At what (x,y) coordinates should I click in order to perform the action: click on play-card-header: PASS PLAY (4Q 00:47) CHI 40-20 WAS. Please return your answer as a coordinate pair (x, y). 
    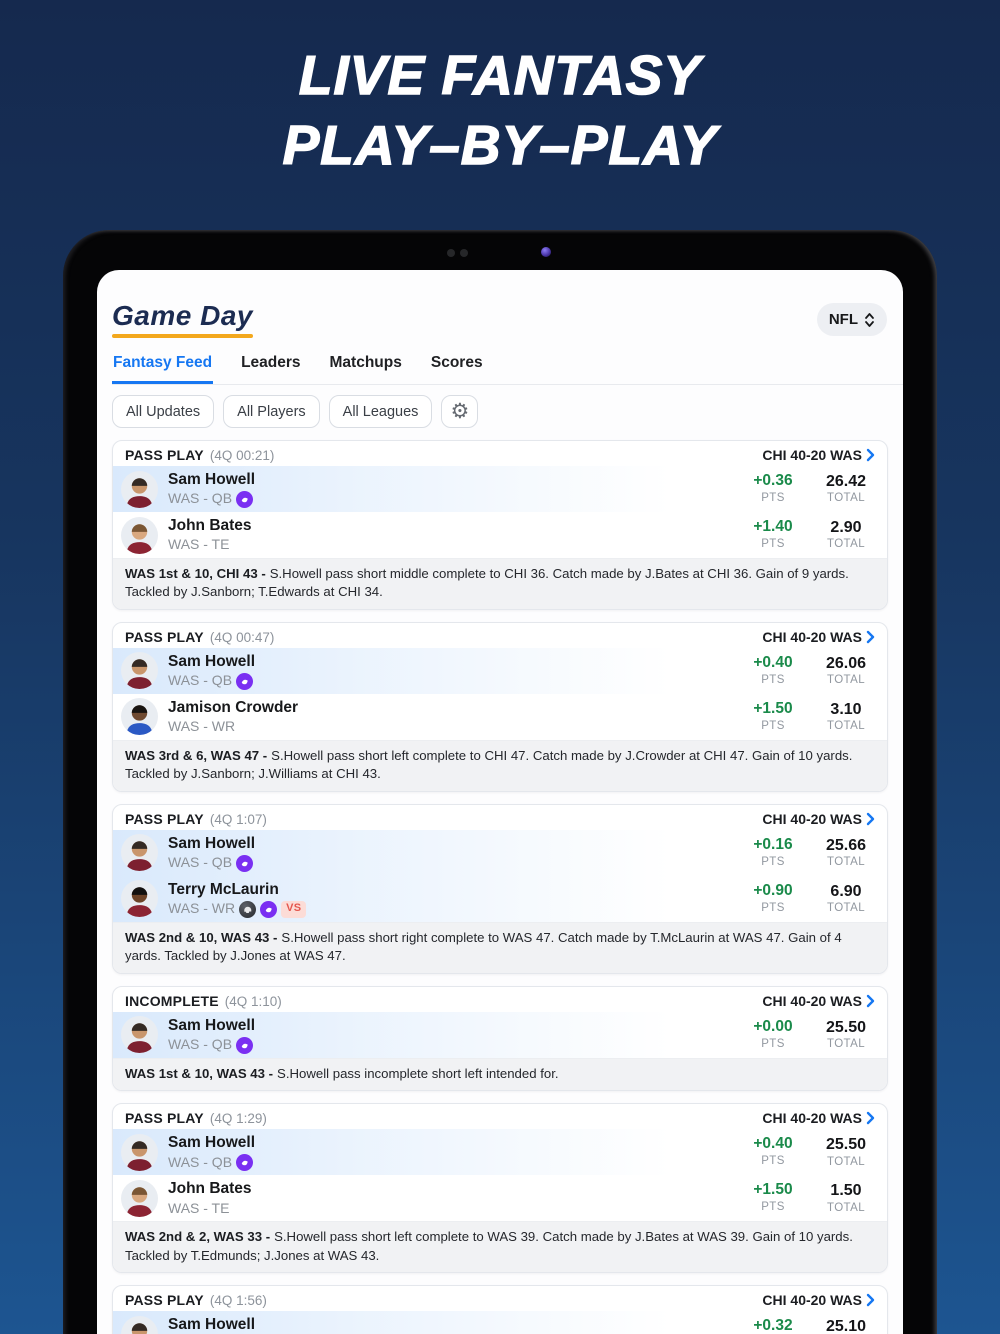
    Looking at the image, I should click on (500, 635).